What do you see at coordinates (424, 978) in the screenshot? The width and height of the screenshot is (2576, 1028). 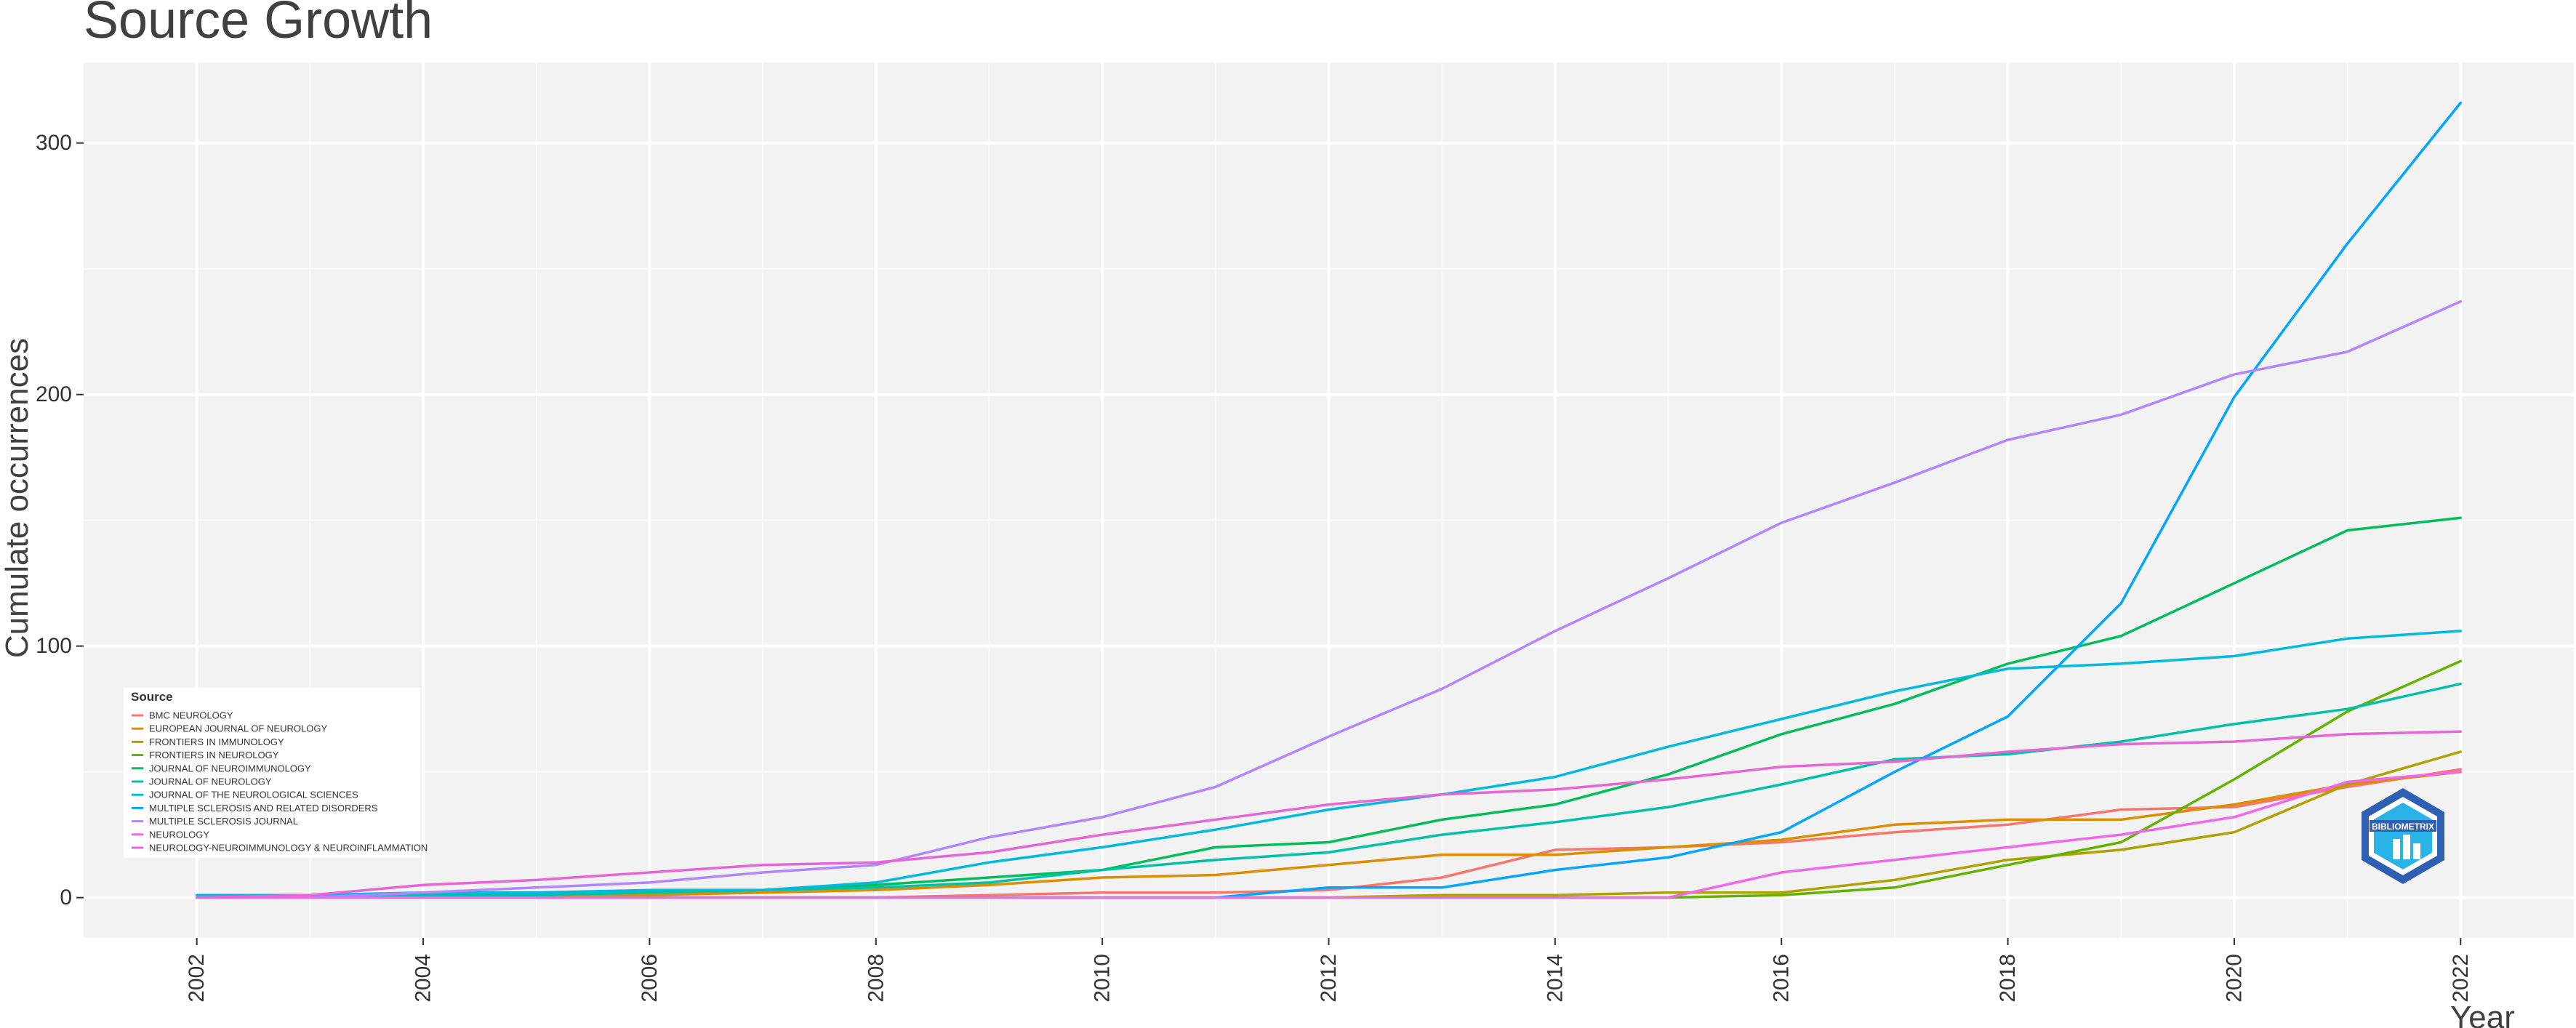 I see `x-tick-label: 2004` at bounding box center [424, 978].